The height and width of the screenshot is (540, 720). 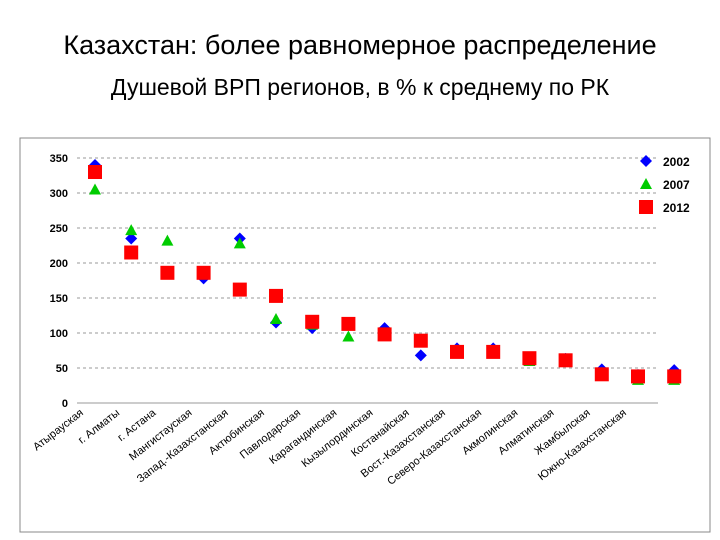 I want to click on y-tick-label: 200, so click(x=59, y=264).